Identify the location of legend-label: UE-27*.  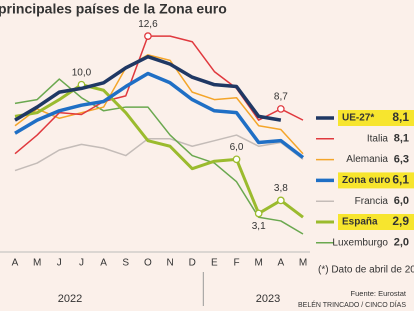
(358, 118).